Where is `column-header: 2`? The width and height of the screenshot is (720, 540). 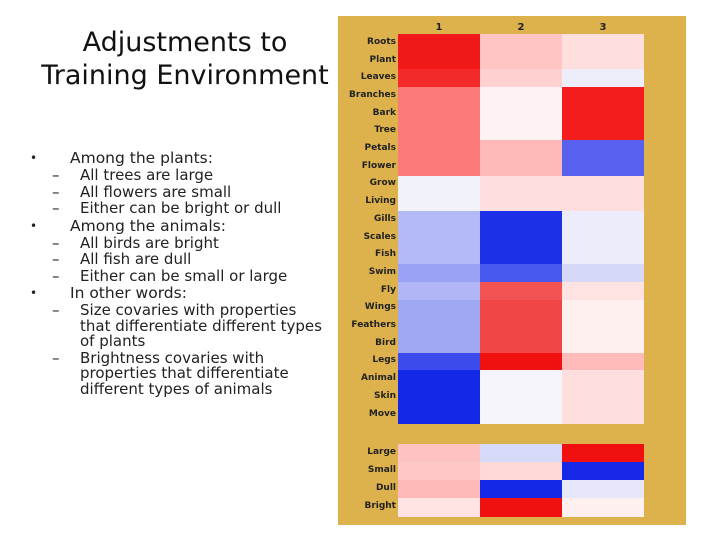
column-header: 2 is located at coordinates (521, 27).